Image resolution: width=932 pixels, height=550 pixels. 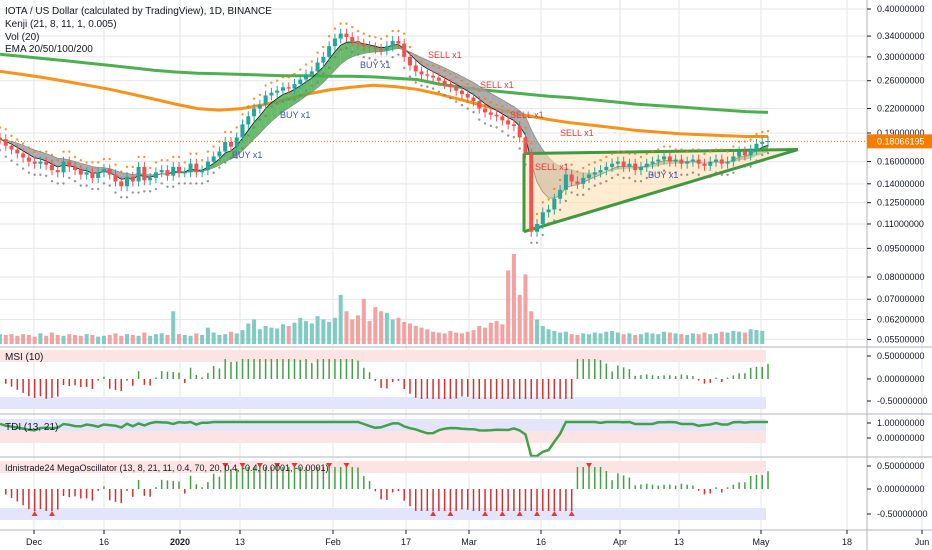 I want to click on msi-lower-band, so click(x=383, y=403).